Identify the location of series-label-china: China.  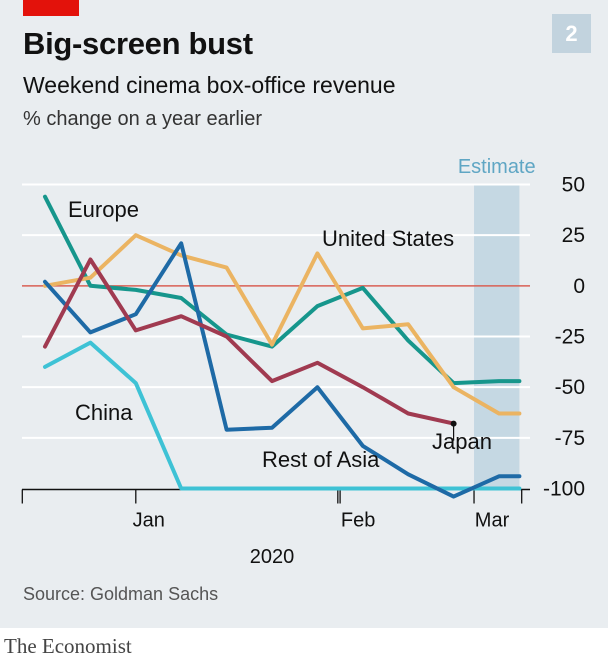
(104, 412).